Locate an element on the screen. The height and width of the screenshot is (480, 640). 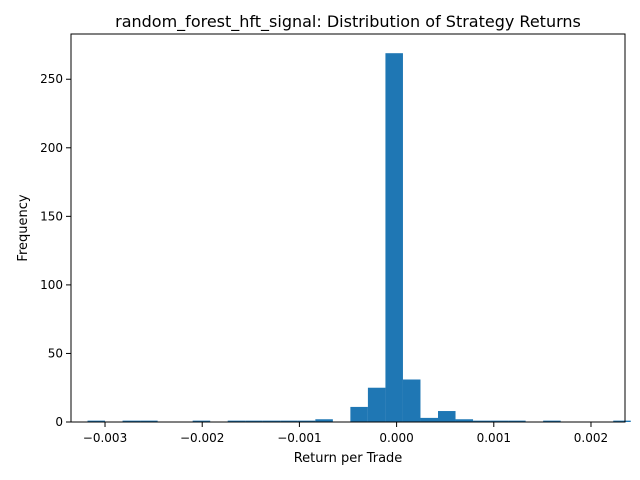
x-tick-label: 0.001 is located at coordinates (494, 438).